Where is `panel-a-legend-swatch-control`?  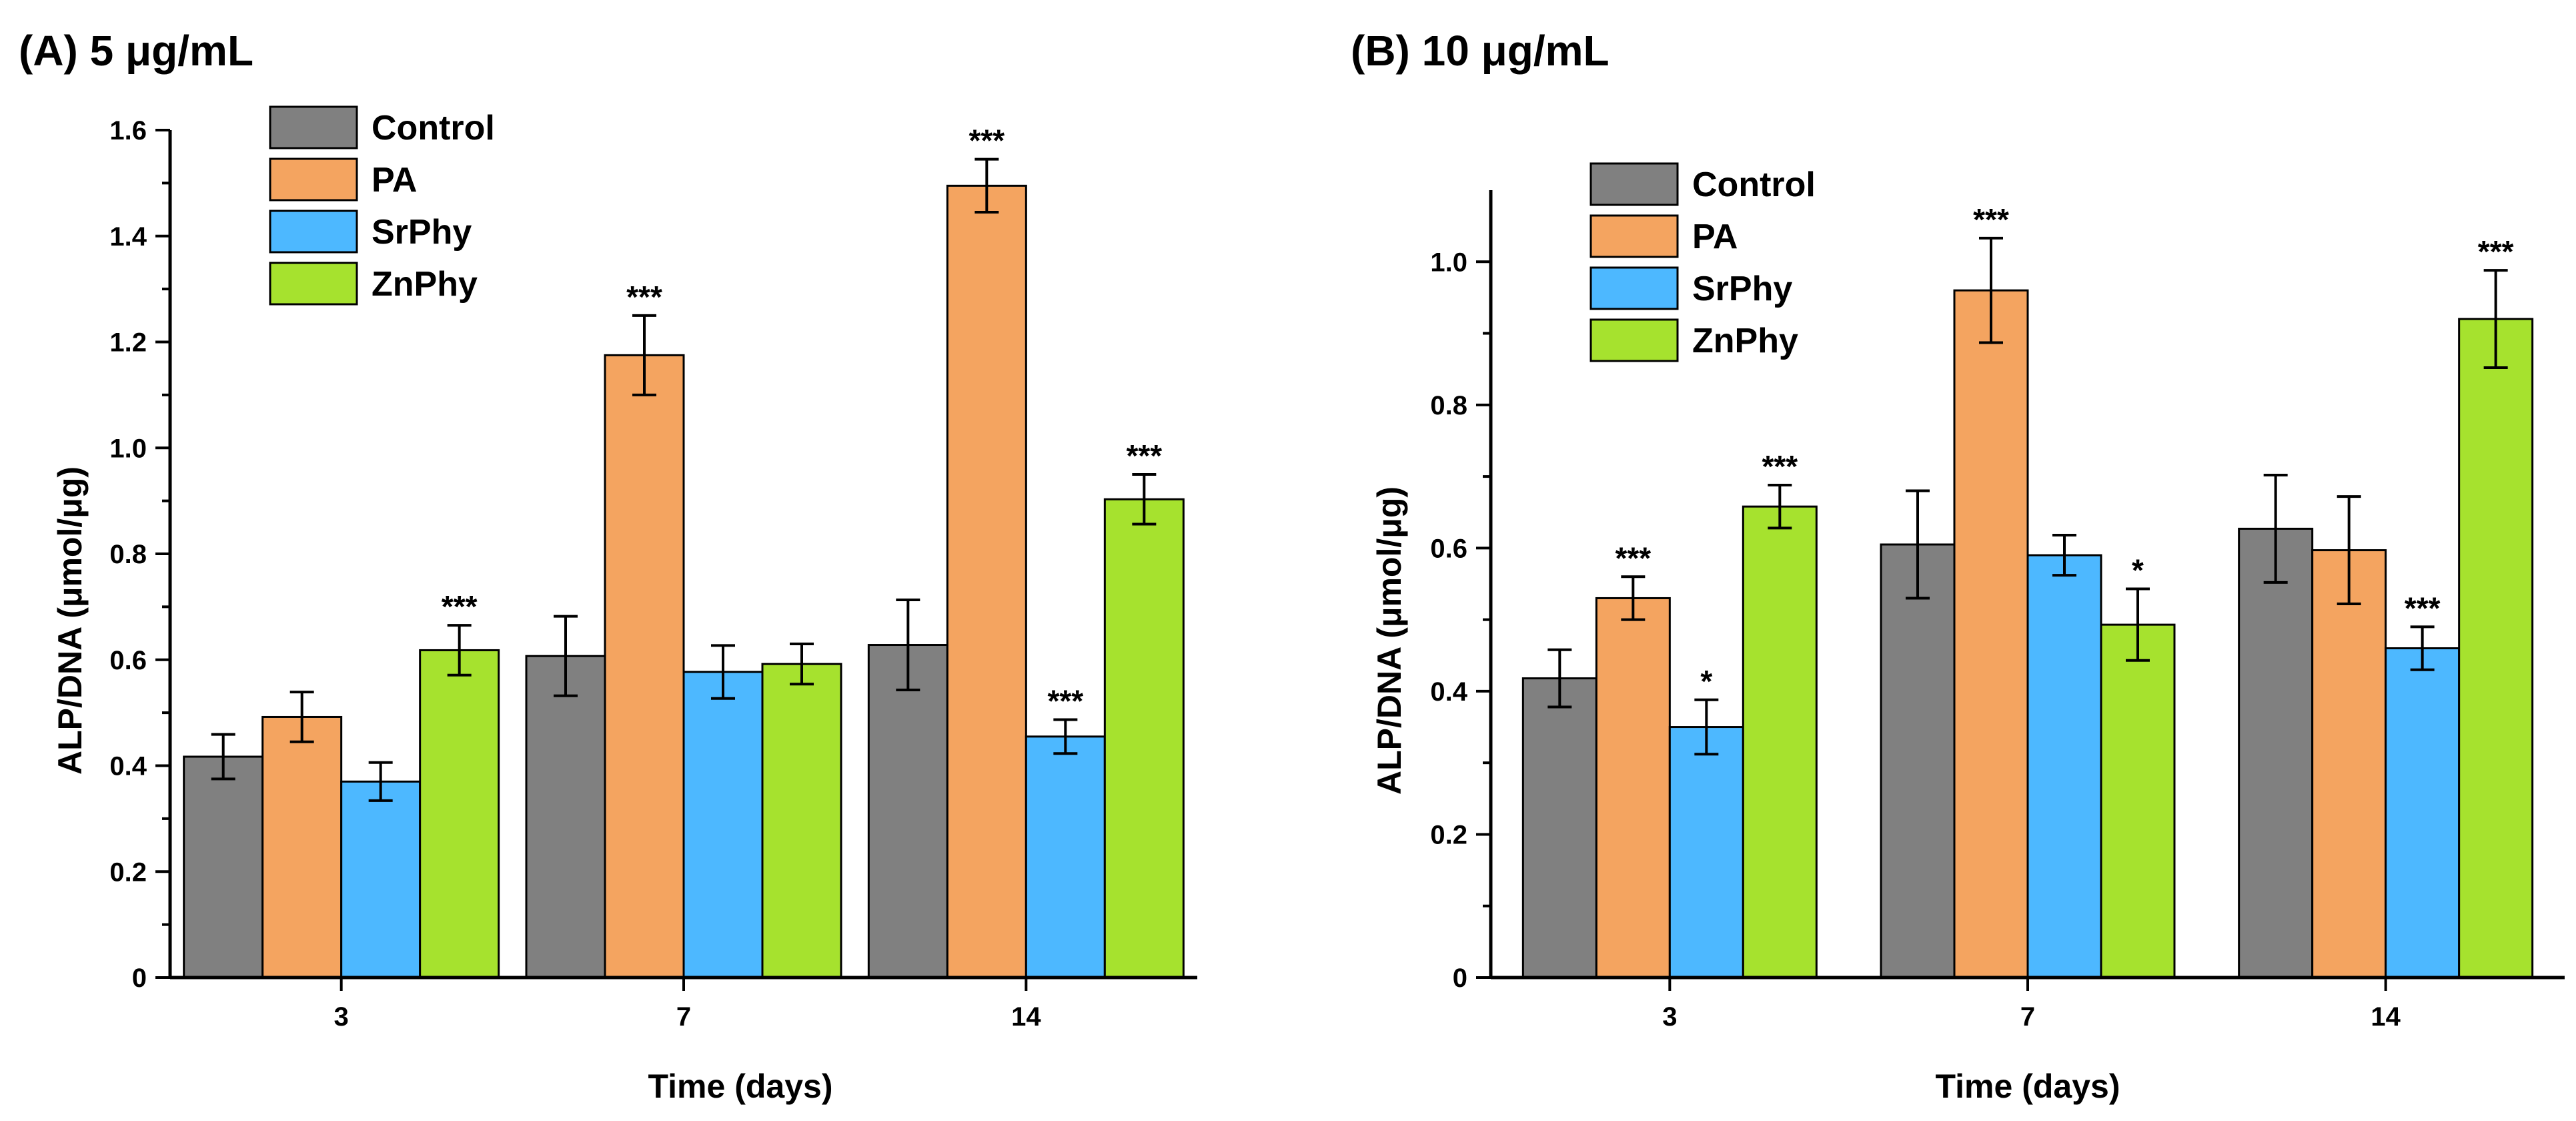 panel-a-legend-swatch-control is located at coordinates (314, 127).